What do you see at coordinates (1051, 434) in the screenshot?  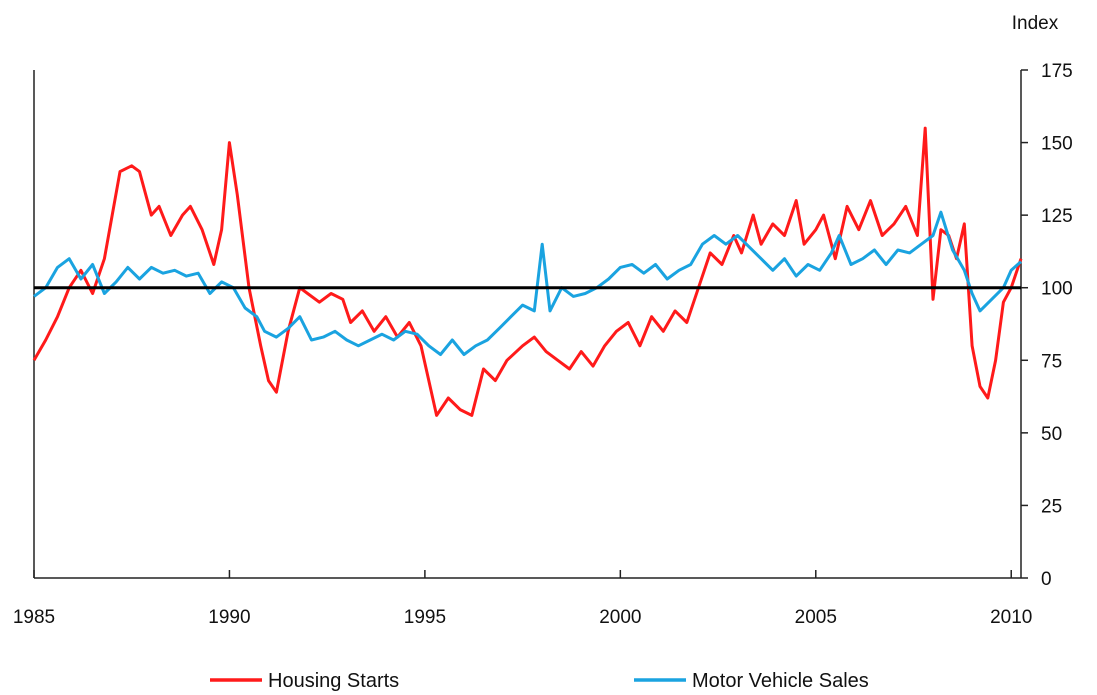 I see `y-tick-label: 50` at bounding box center [1051, 434].